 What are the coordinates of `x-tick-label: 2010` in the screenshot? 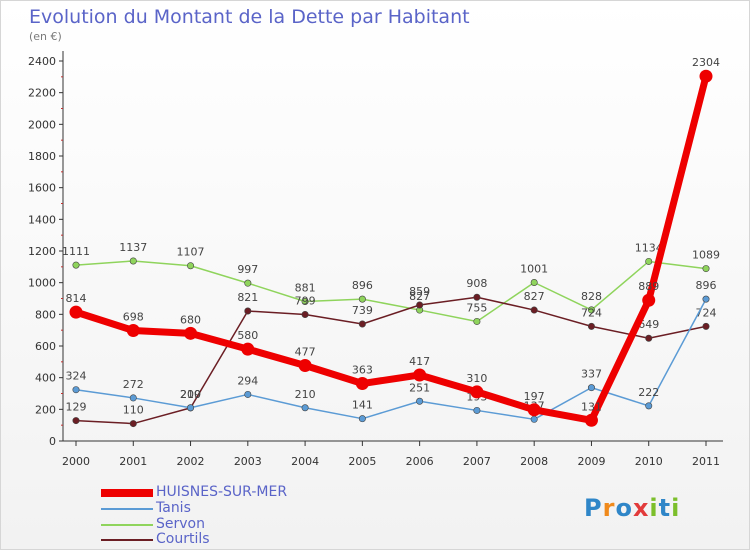 It's located at (649, 461).